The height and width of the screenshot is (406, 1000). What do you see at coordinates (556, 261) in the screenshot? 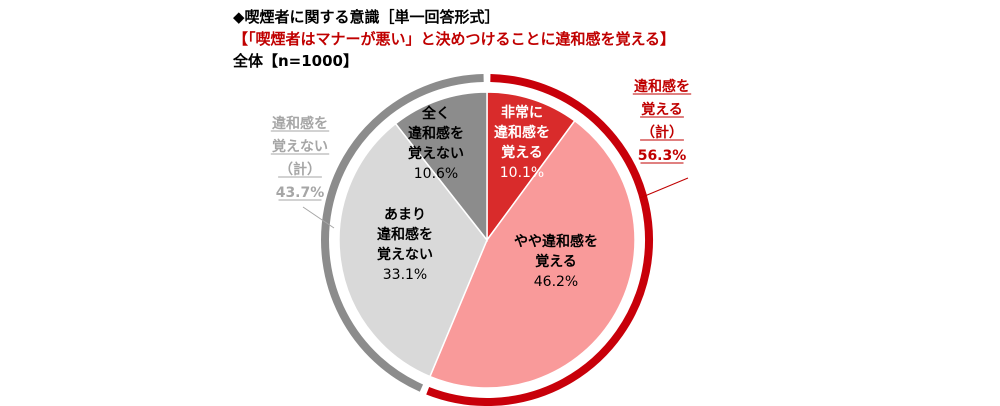
I see `slice-label-2: やや違和感を覚える 46.2%` at bounding box center [556, 261].